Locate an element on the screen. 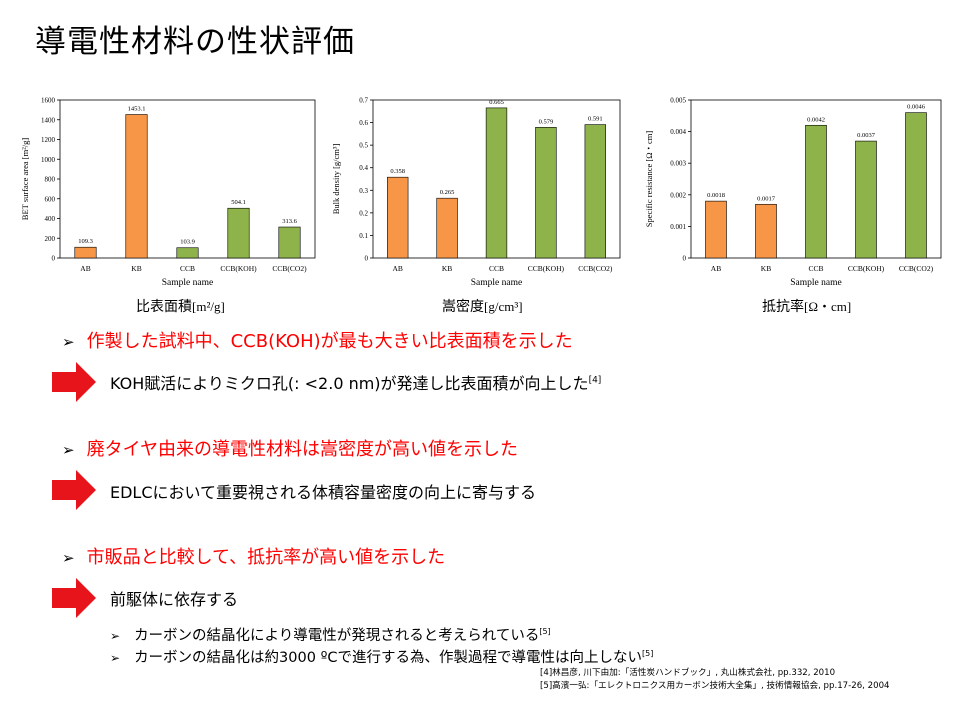  caption-bet-surface-area: 比表面積[m²/g] is located at coordinates (180, 306).